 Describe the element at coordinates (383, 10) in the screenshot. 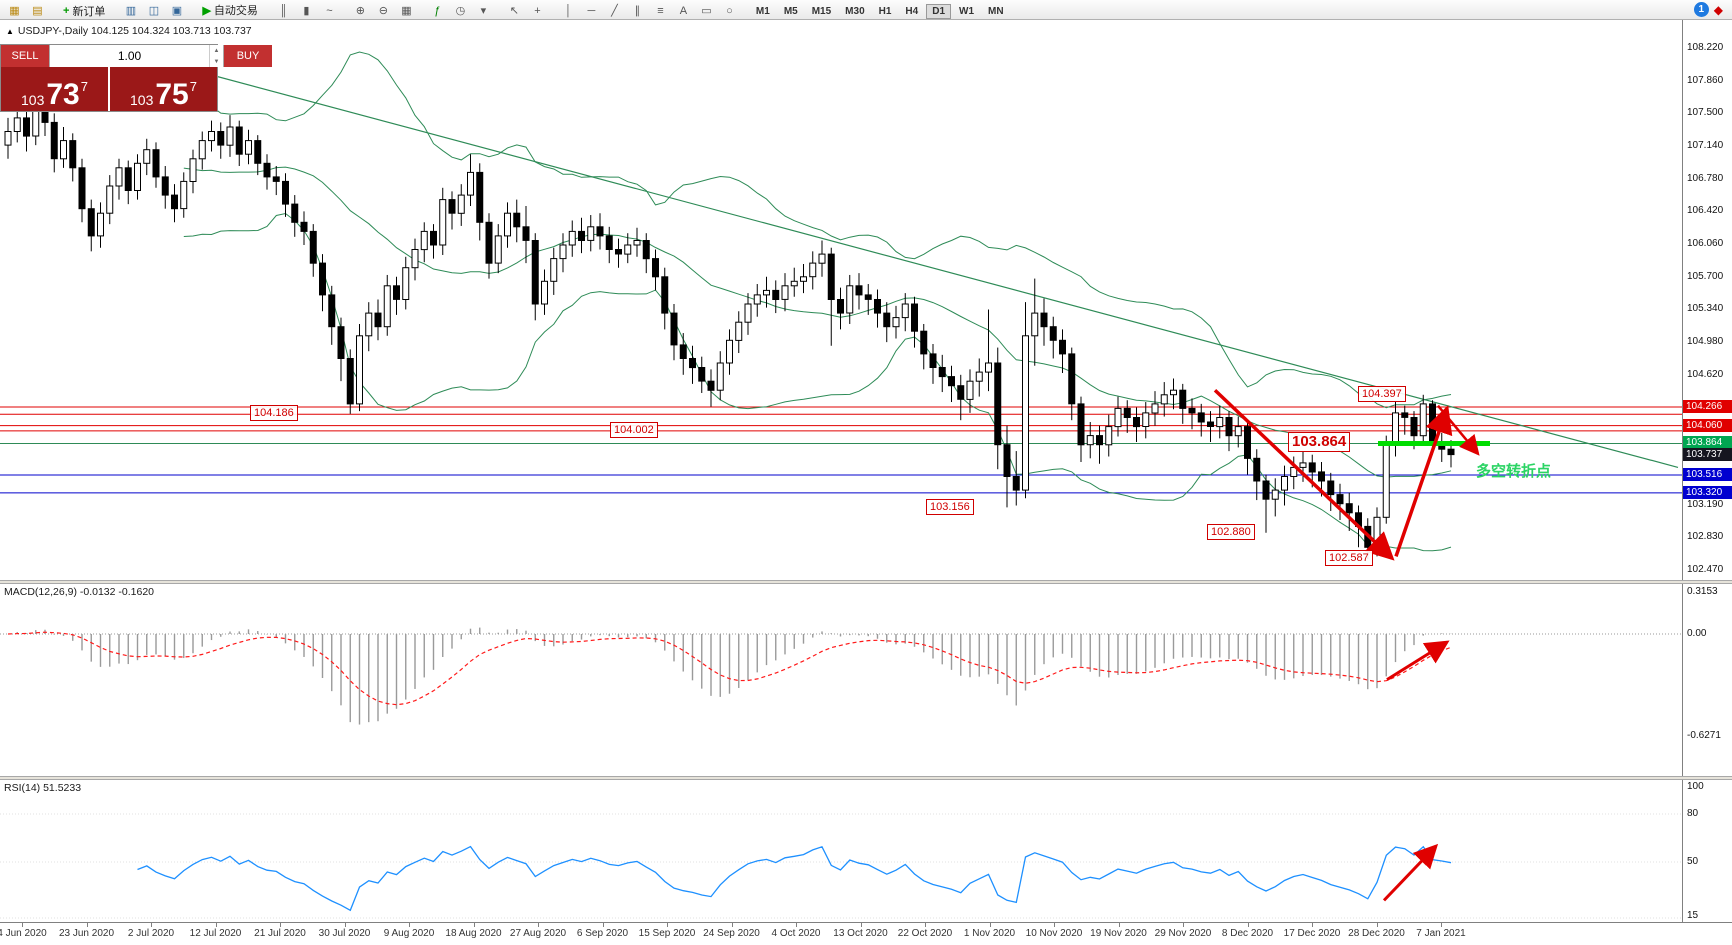

I see `zoom-out-icon: ⊖` at that location.